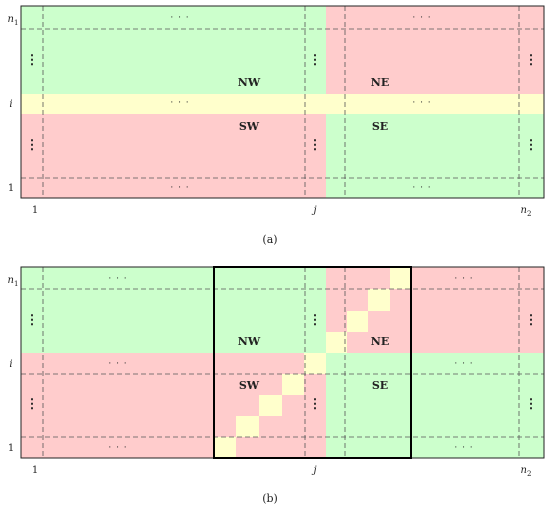  Describe the element at coordinates (117, 279) in the screenshot. I see `hdots-b-1: · · ·` at that location.